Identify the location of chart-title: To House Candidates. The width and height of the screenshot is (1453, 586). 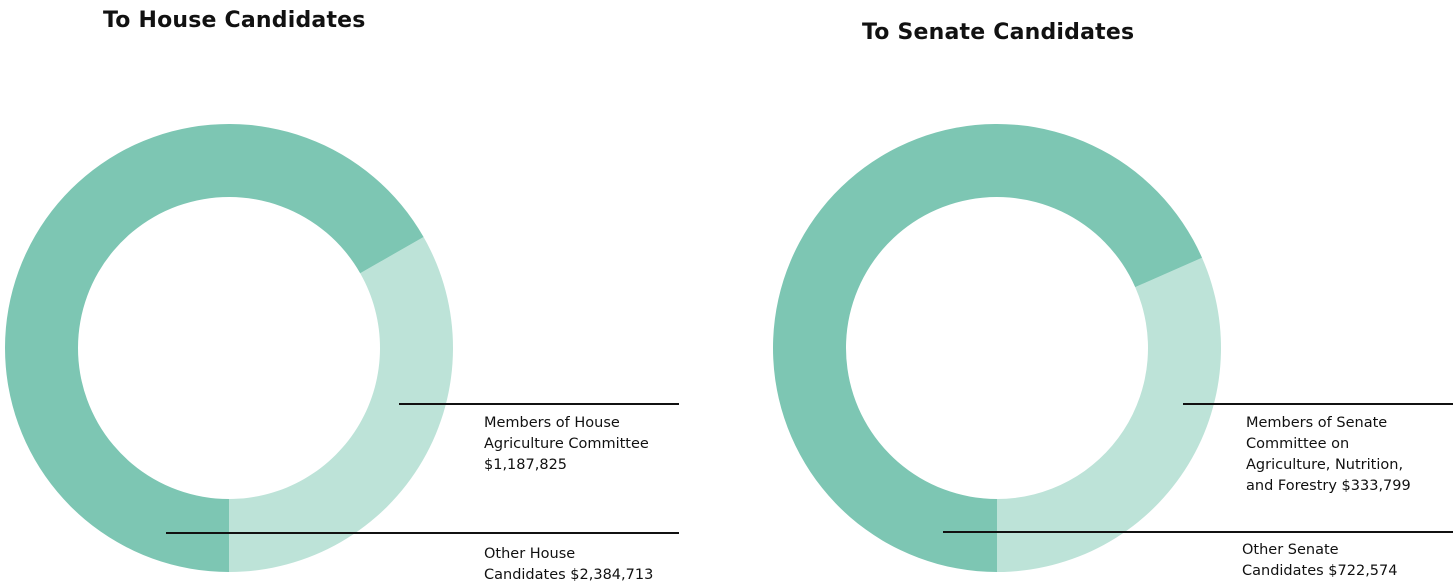
(234, 20).